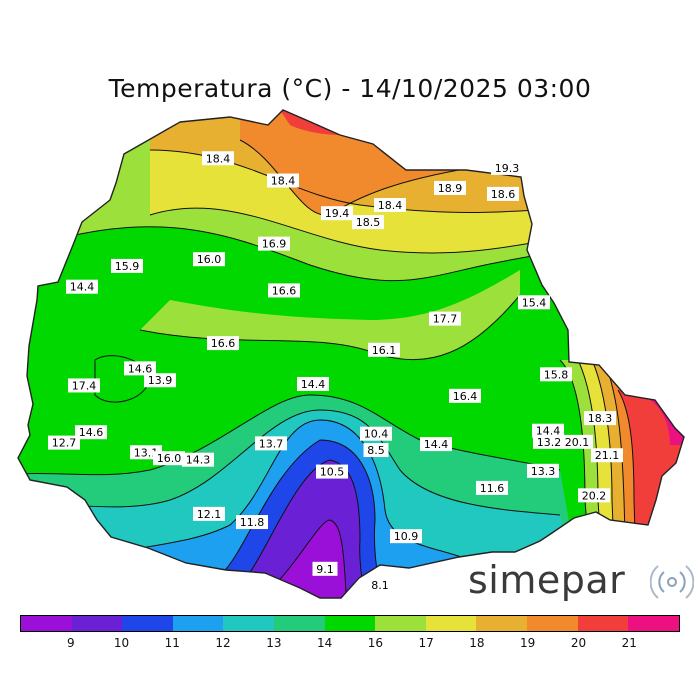 Image resolution: width=700 pixels, height=700 pixels. Describe the element at coordinates (594, 495) in the screenshot. I see `station-value-text: 20.2` at that location.